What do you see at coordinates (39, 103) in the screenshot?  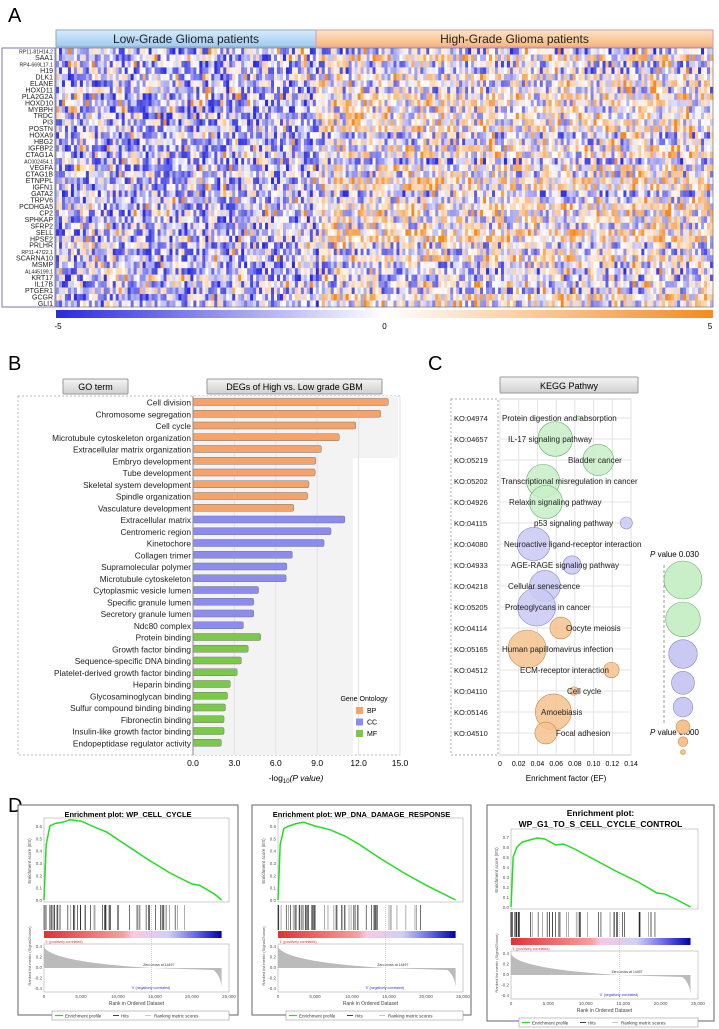 I see `gene-label: HOXD10` at bounding box center [39, 103].